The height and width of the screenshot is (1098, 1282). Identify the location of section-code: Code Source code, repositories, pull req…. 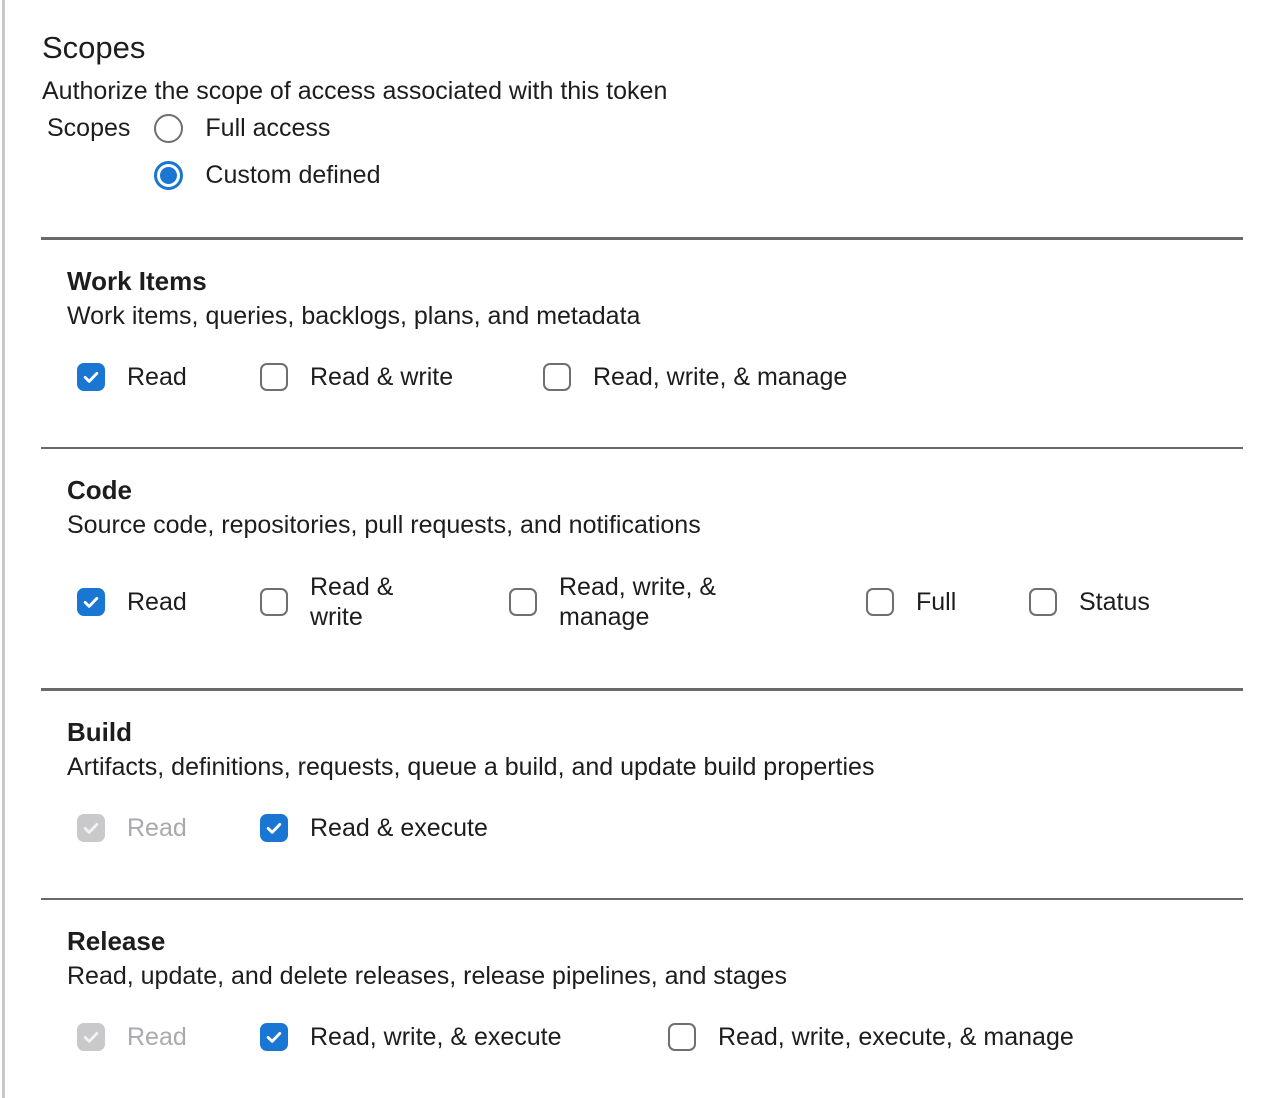
(641, 554).